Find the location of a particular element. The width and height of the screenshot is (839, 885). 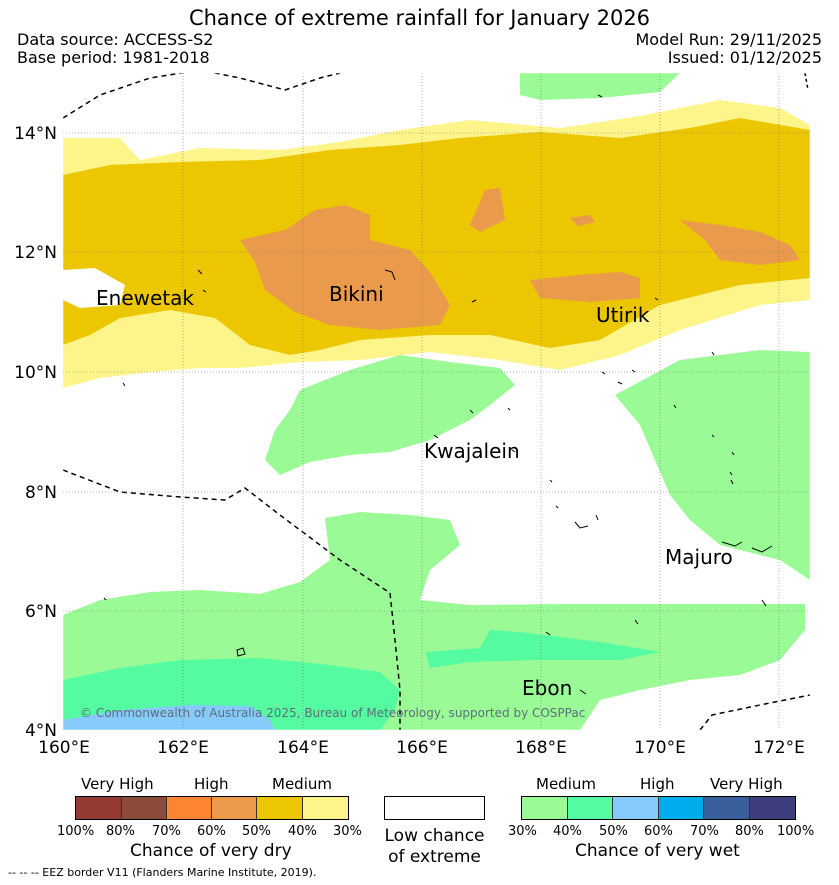

wet-tick: 100% is located at coordinates (796, 831).